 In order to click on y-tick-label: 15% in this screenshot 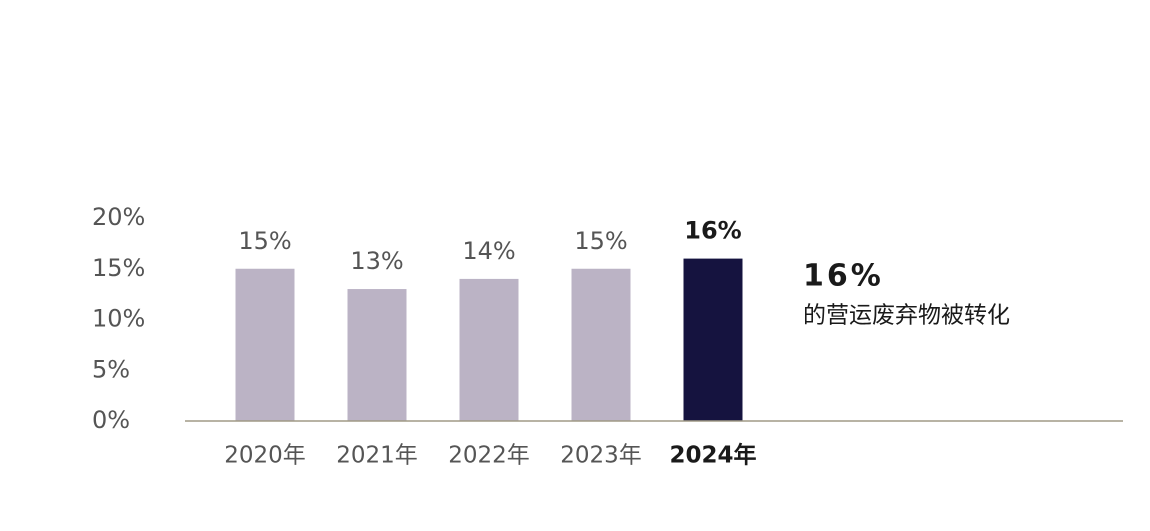, I will do `click(118, 268)`.